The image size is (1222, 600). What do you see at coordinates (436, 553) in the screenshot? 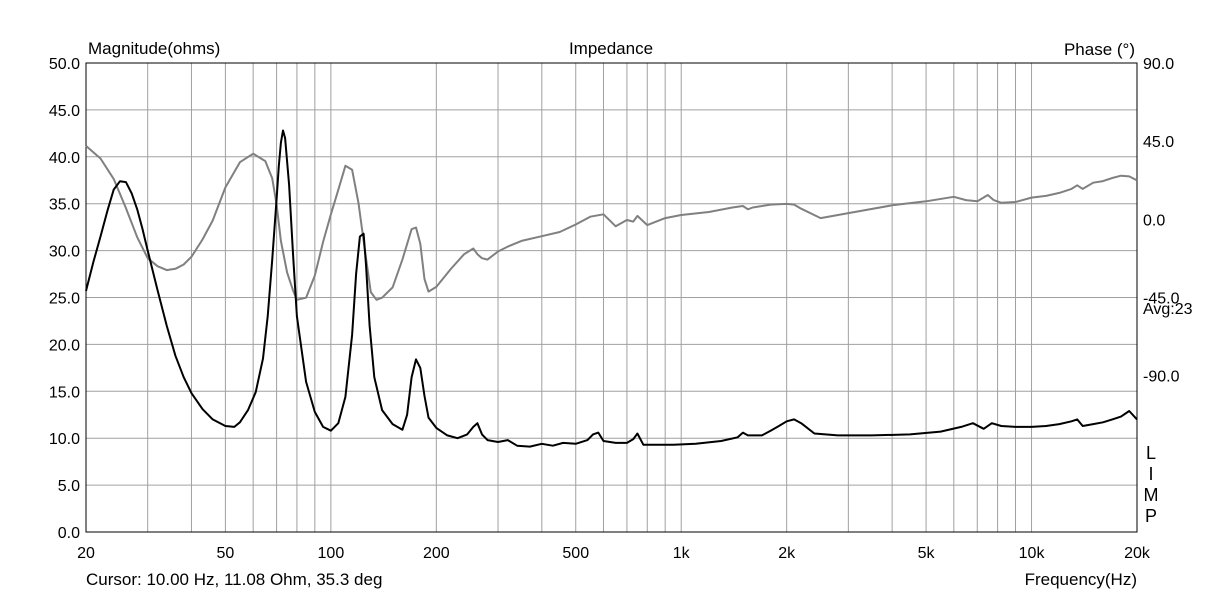
I see `x-tick-label: 200` at bounding box center [436, 553].